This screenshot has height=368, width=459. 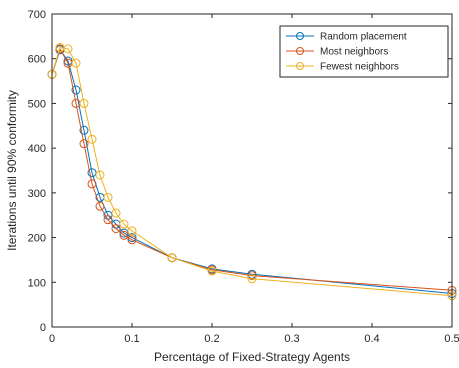 What do you see at coordinates (131, 339) in the screenshot?
I see `x-tick-label: 0.1` at bounding box center [131, 339].